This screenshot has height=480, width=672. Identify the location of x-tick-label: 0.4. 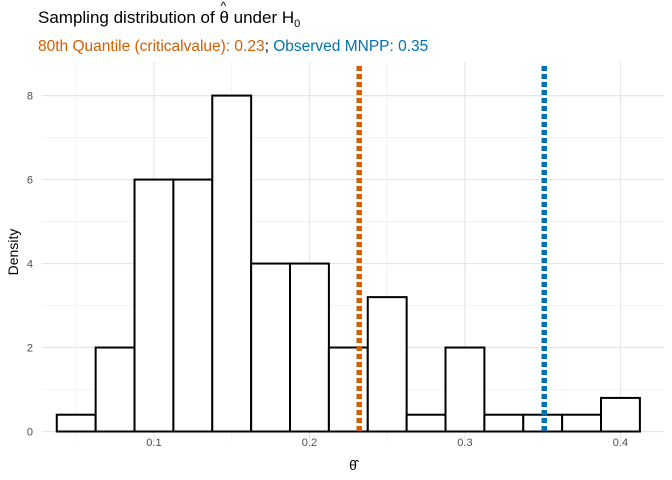
(620, 443).